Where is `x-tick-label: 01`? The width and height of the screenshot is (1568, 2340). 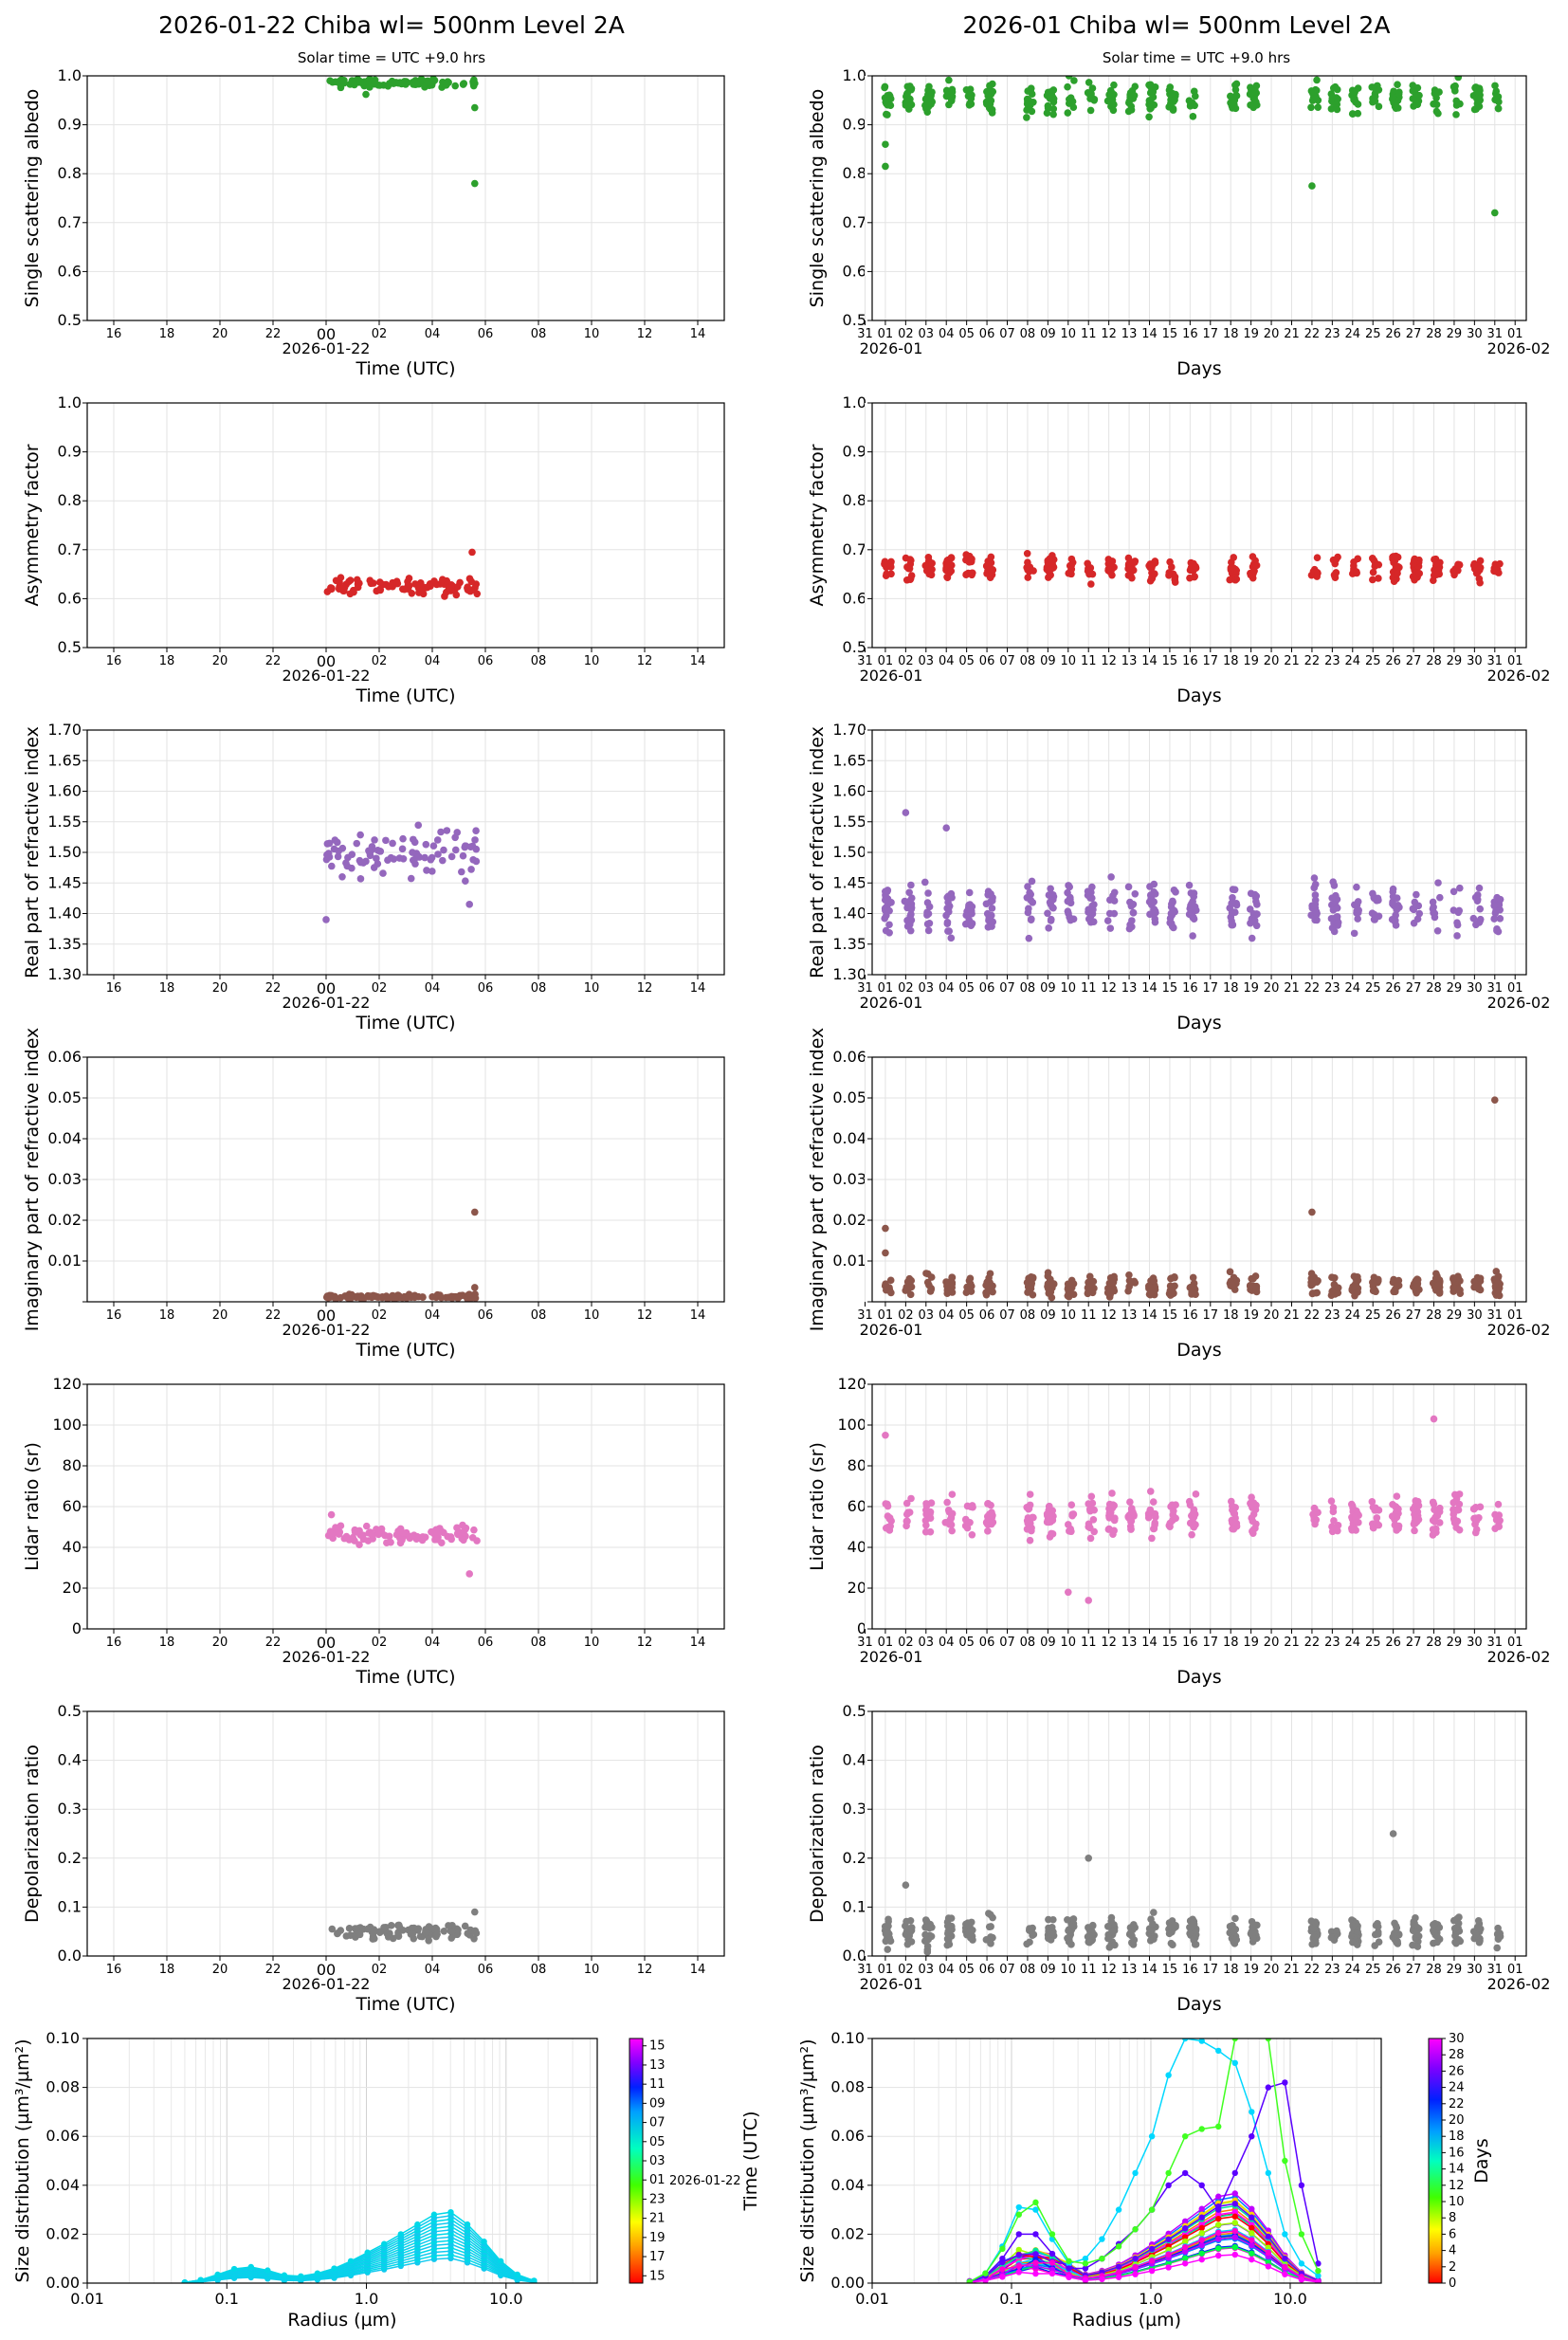 x-tick-label: 01 is located at coordinates (886, 1643).